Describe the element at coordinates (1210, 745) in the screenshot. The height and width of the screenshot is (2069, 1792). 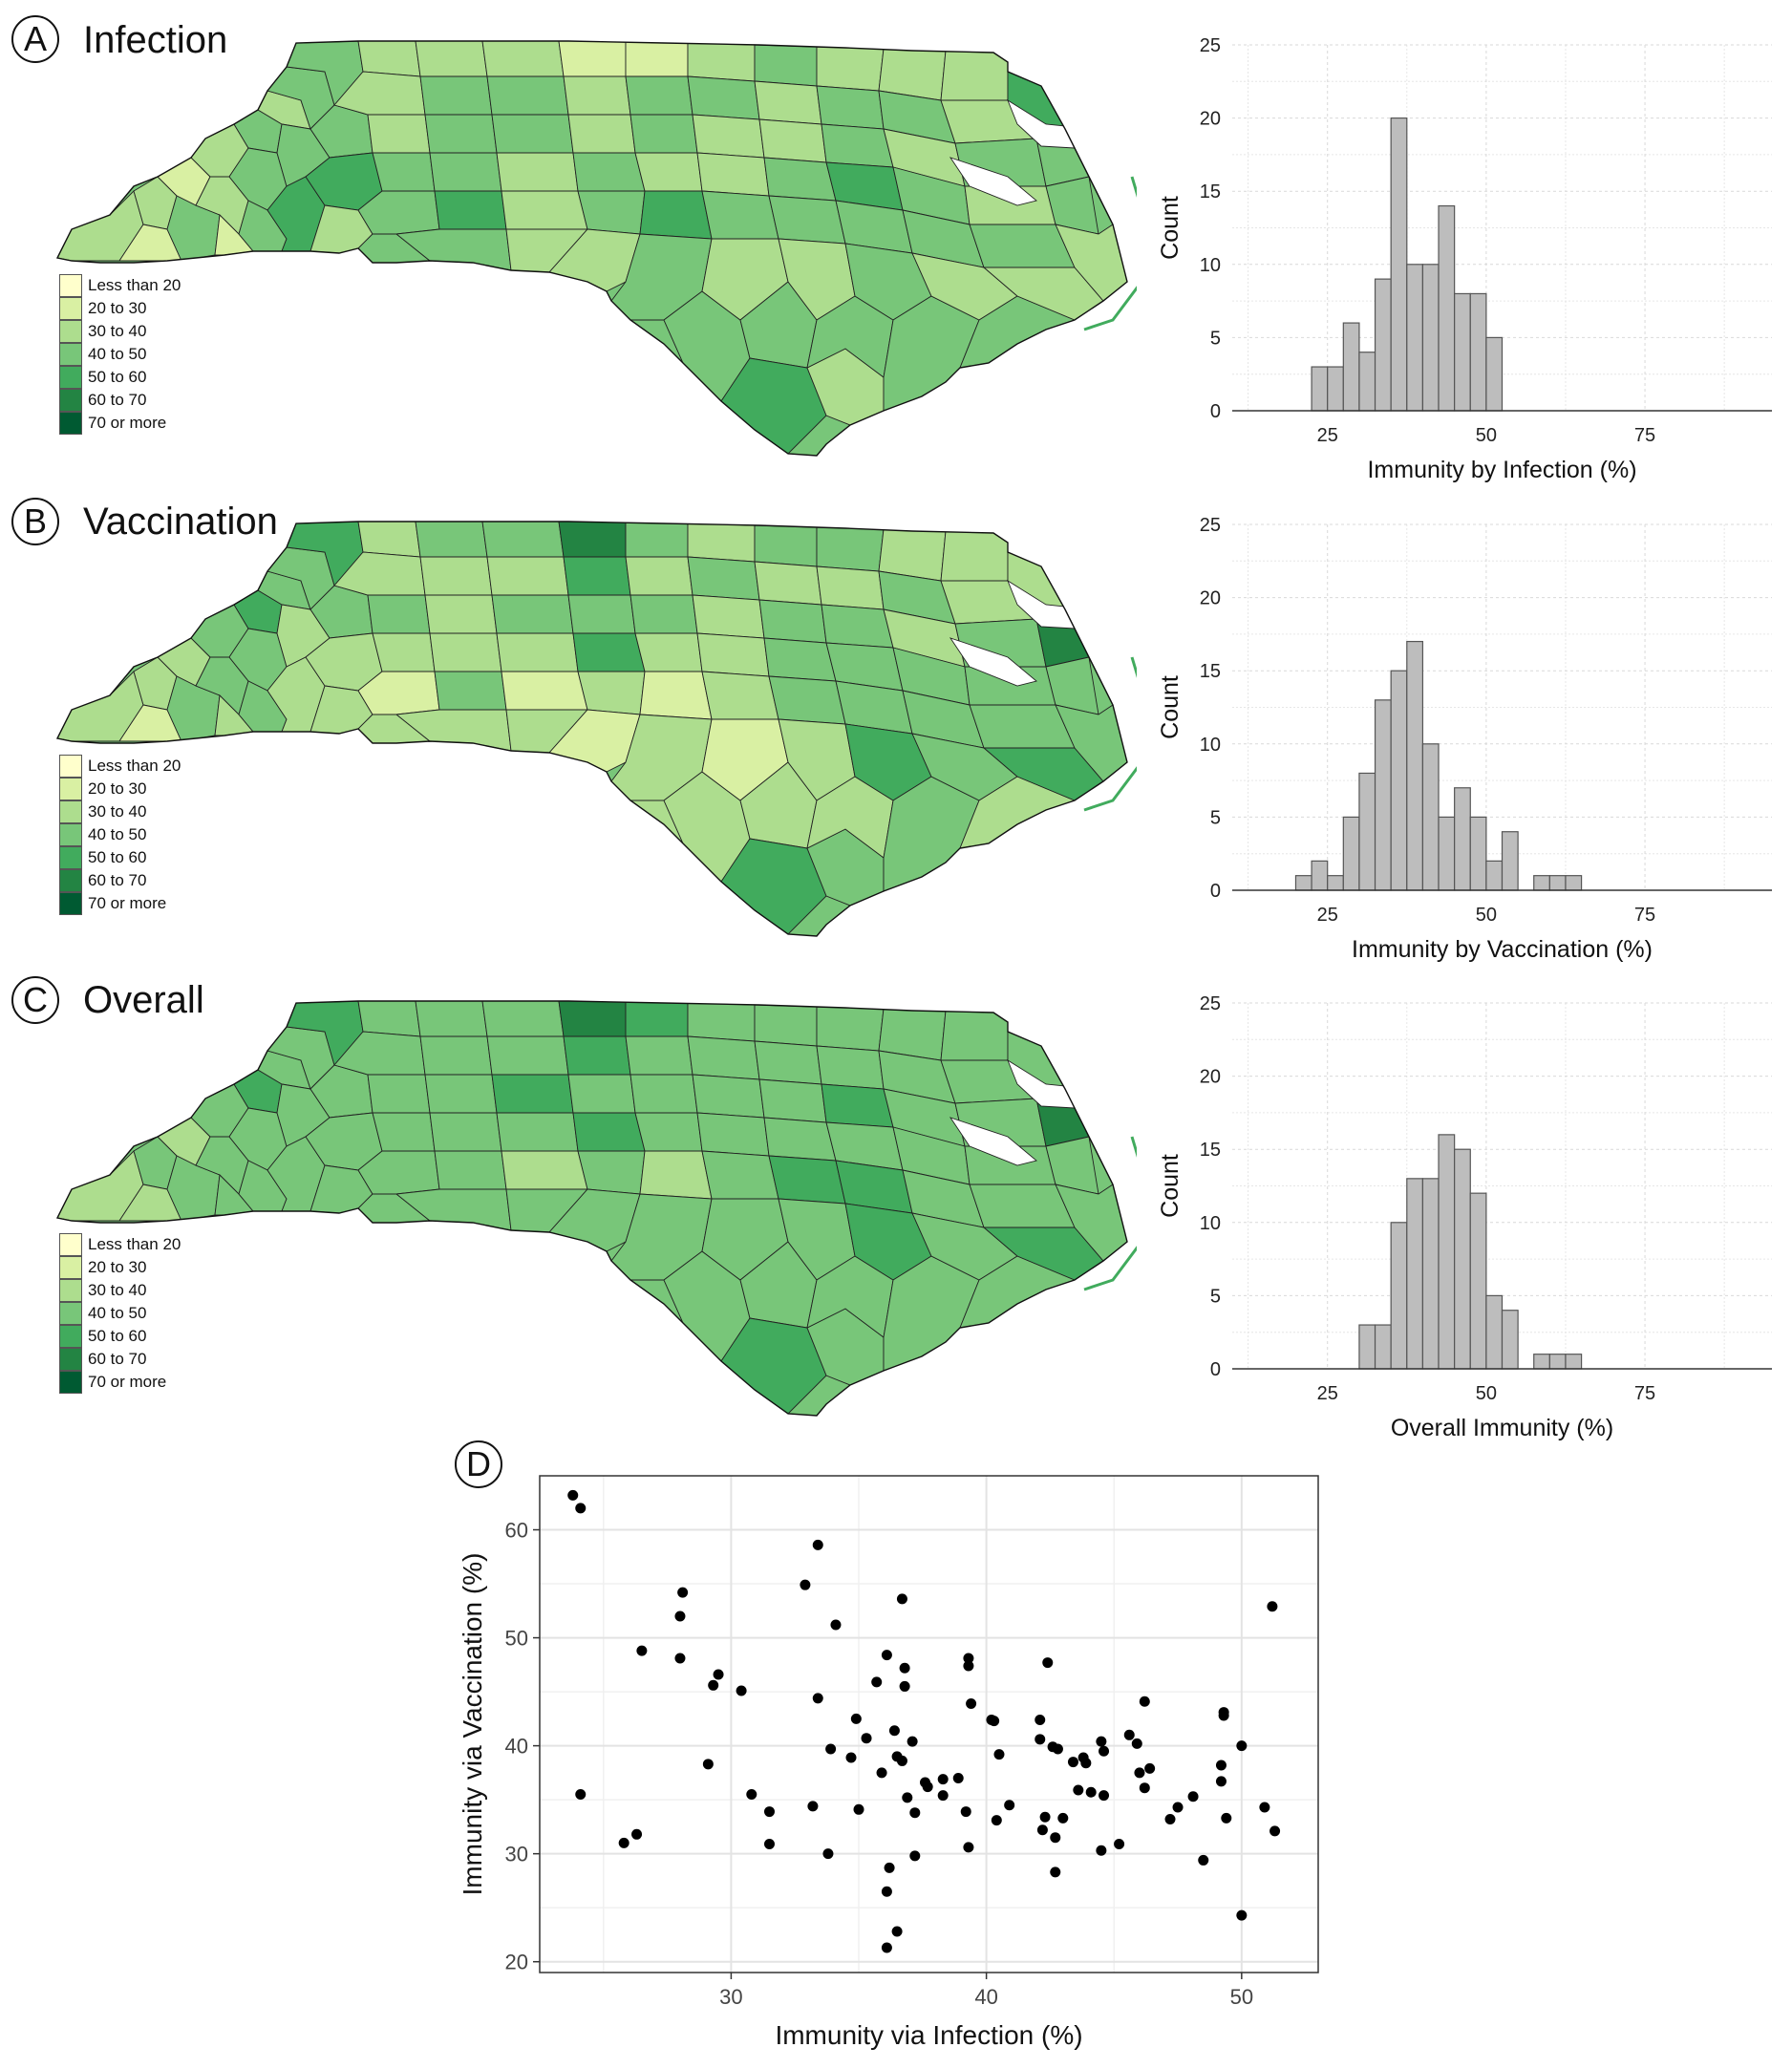
I see `y-tick-label: 10` at that location.